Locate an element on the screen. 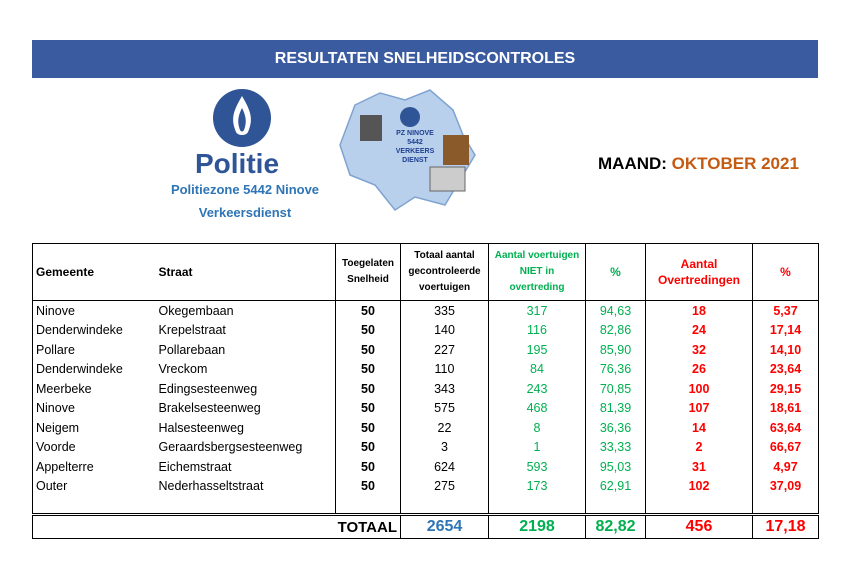 This screenshot has width=847, height=572. cell: 116 is located at coordinates (537, 330).